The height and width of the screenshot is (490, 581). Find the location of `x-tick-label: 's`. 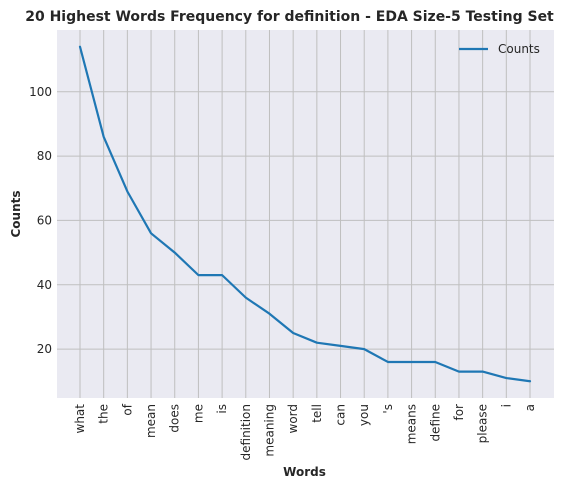

x-tick-label: 's is located at coordinates (388, 409).